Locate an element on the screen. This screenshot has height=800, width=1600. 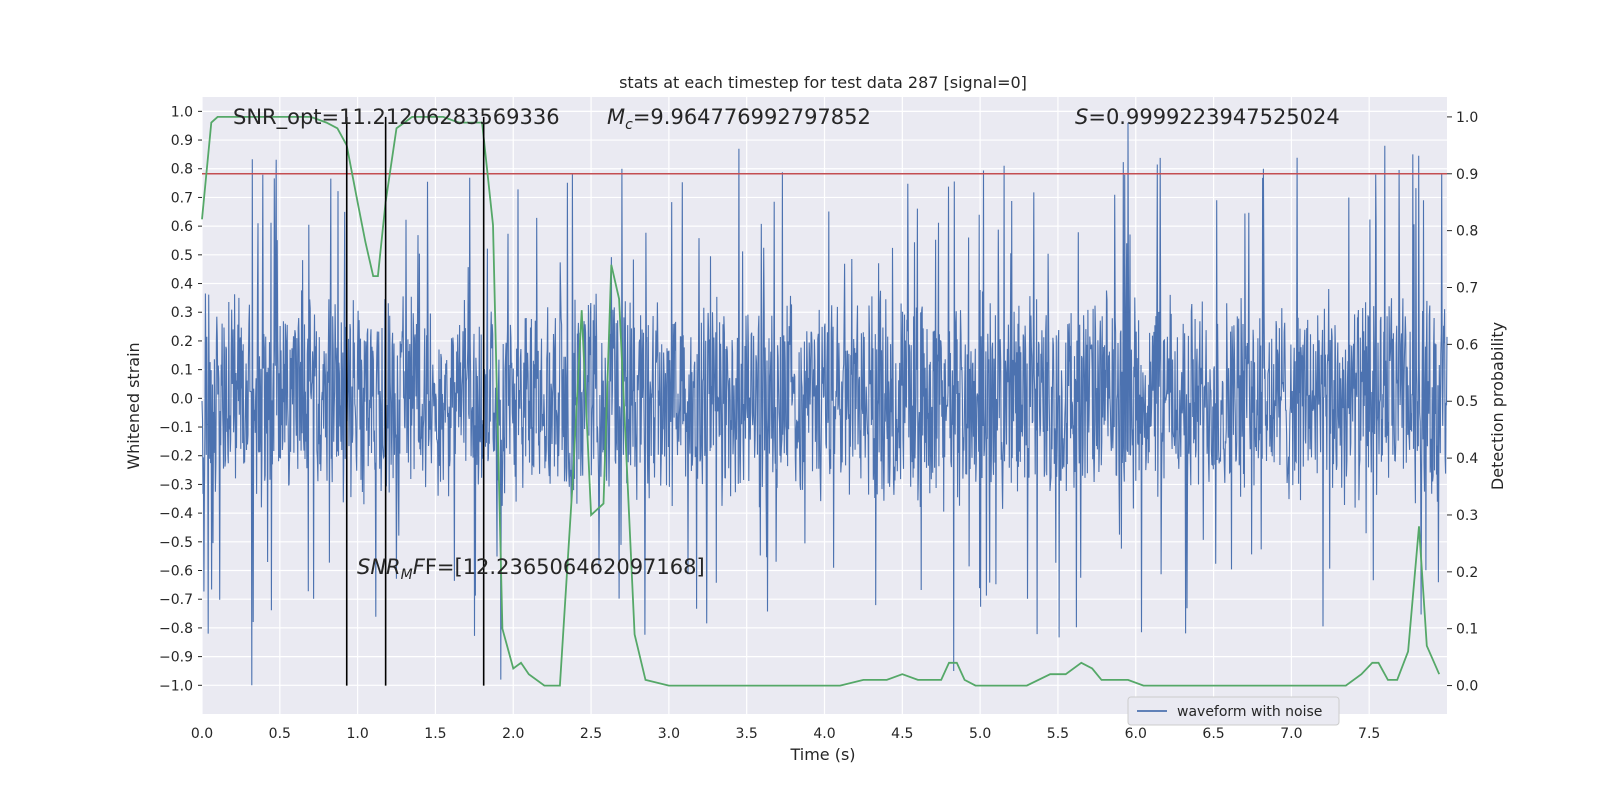
y-tick-label-left: 0.8 is located at coordinates (182, 170).